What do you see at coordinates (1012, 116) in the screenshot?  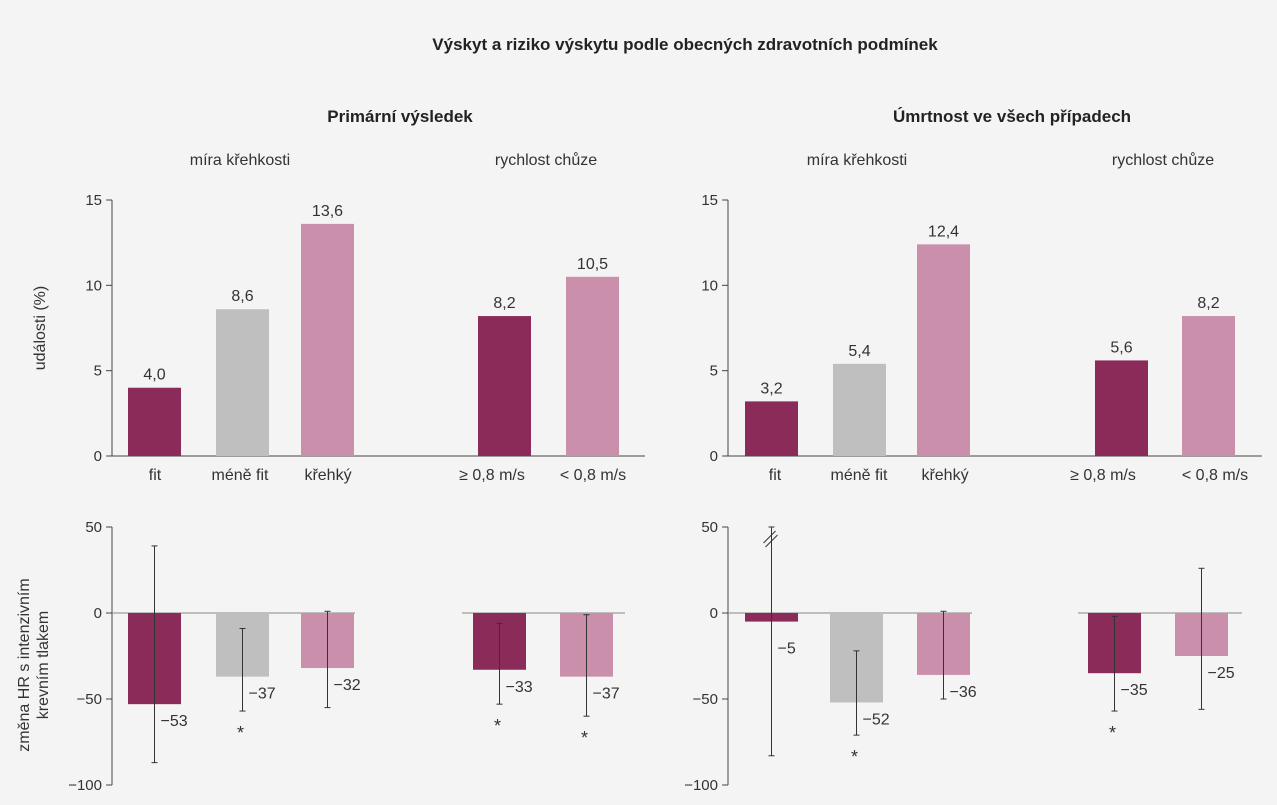 I see `panel-right-heading: Úmrtnost ve všech případech` at bounding box center [1012, 116].